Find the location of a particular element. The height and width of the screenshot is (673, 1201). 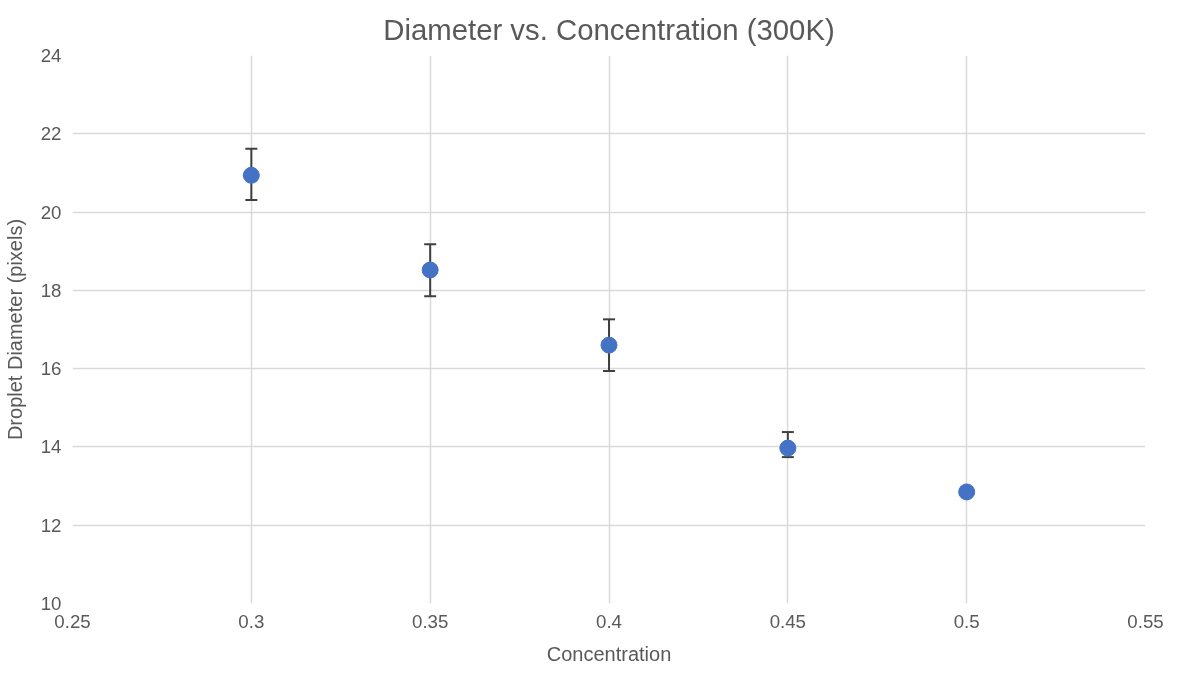

y-tick-label: 16 is located at coordinates (51, 369).